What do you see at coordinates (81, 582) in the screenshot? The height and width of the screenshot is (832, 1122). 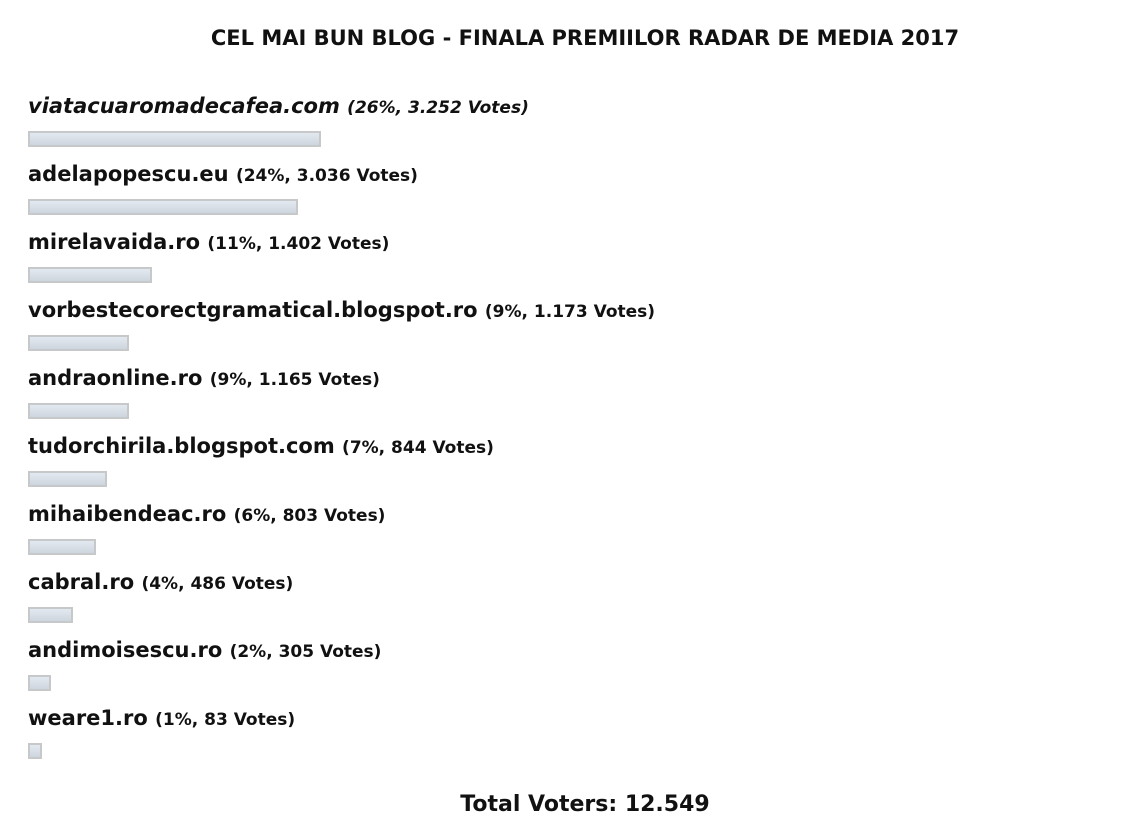 I see `option-name: cabral.ro` at bounding box center [81, 582].